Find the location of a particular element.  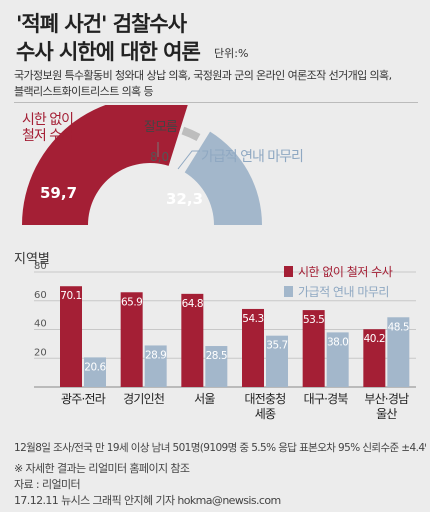

gauge-label-thorough: 시한 없이 철저 수사 is located at coordinates (48, 128).